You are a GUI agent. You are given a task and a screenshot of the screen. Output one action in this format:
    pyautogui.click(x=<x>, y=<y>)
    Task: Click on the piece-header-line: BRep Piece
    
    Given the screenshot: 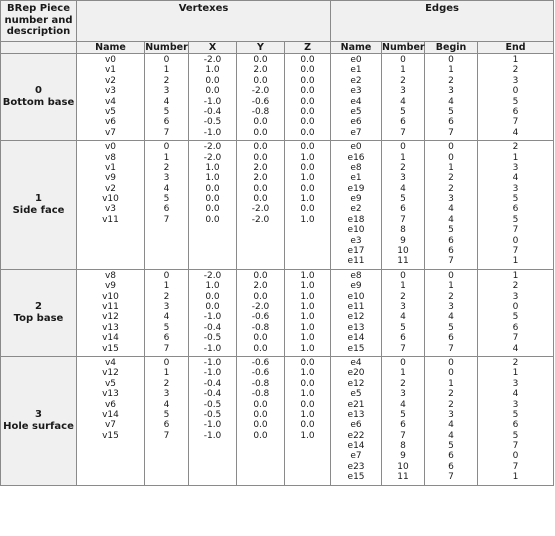 What is the action you would take?
    pyautogui.click(x=38, y=8)
    